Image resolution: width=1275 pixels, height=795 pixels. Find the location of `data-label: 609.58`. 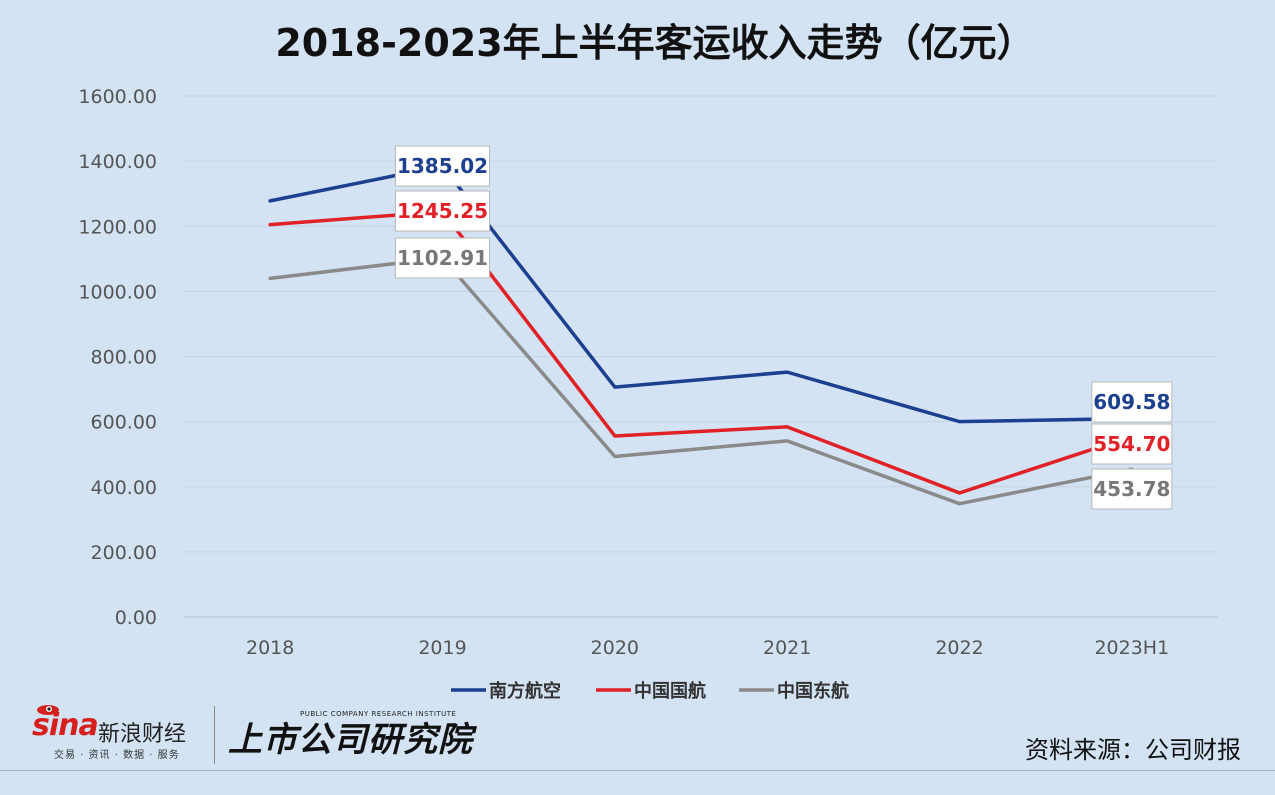

data-label: 609.58 is located at coordinates (1132, 402).